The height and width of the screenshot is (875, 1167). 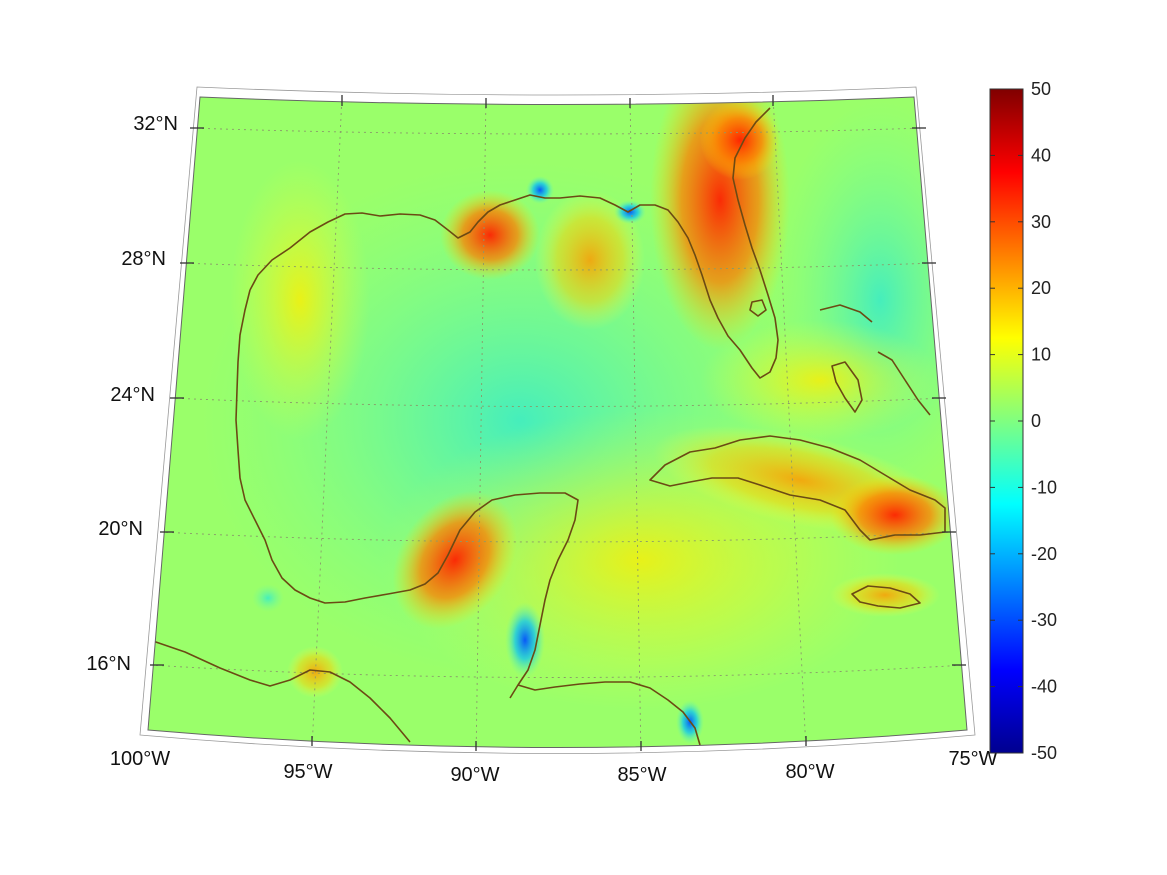 What do you see at coordinates (720, 223) in the screenshot?
I see `florida-hot` at bounding box center [720, 223].